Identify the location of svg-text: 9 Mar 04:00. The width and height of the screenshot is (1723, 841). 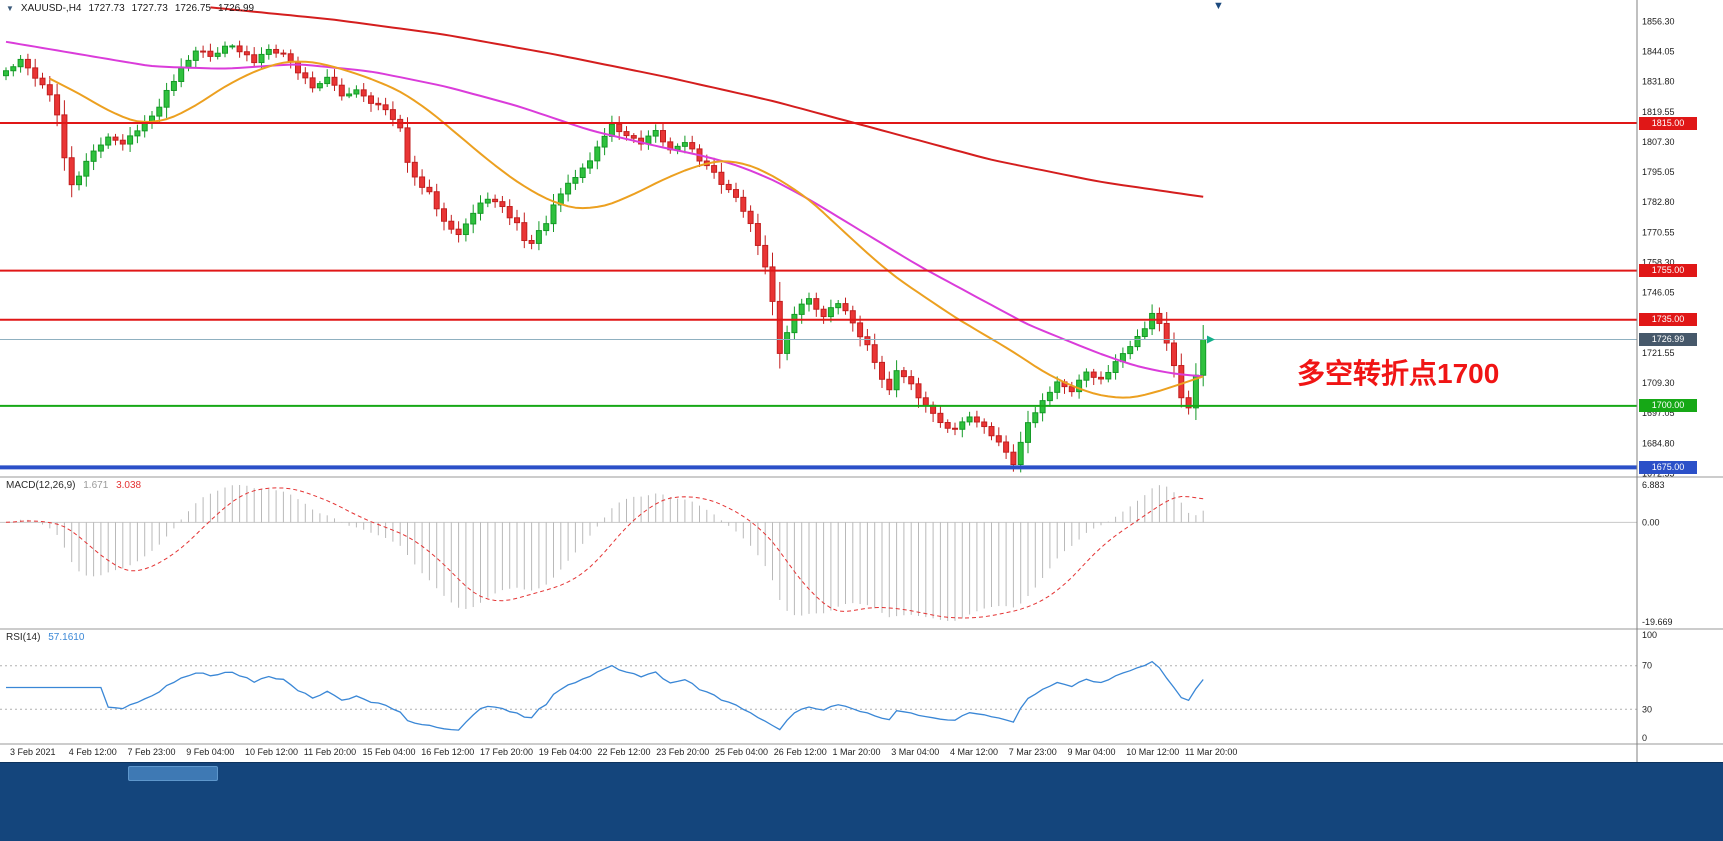
(1092, 752).